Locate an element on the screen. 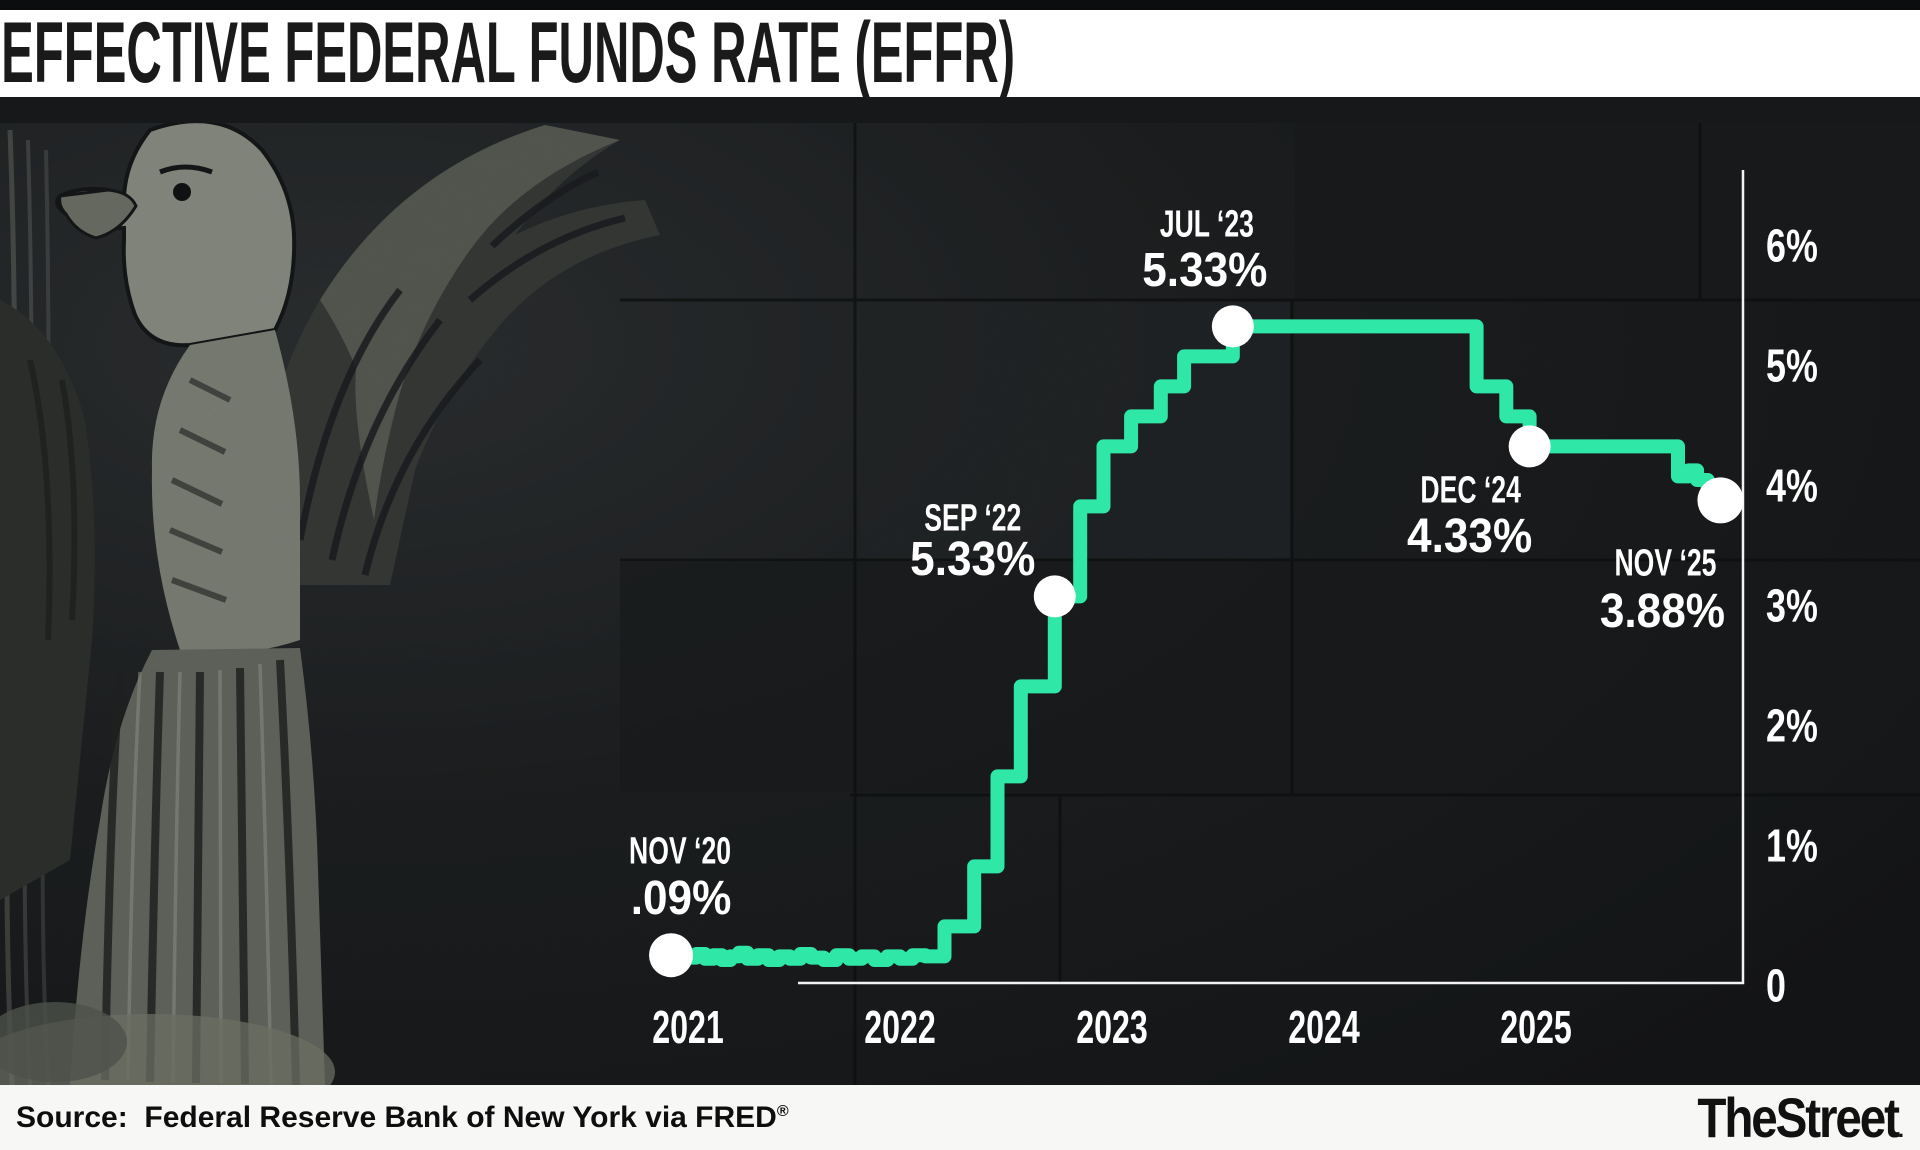 The width and height of the screenshot is (1920, 1150). title-band: EFFECTIVE FEDERAL FUNDS RATE (EFFR) is located at coordinates (960, 53).